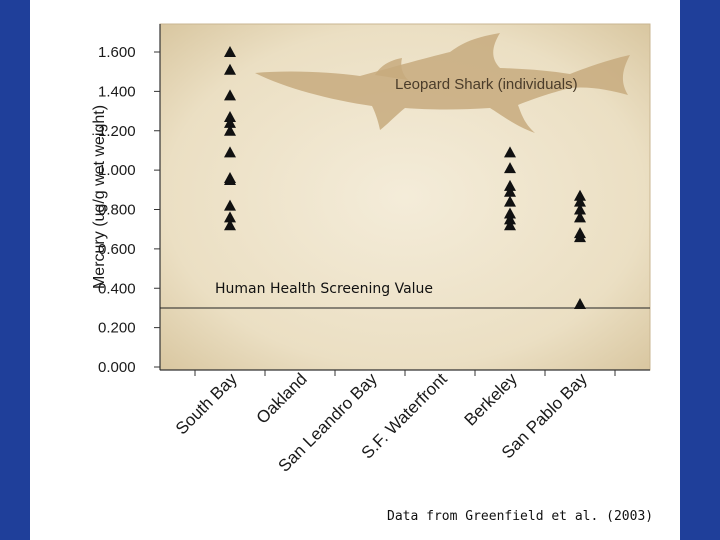 This screenshot has height=540, width=720. Describe the element at coordinates (117, 367) in the screenshot. I see `y-tick-label: 0.000` at that location.